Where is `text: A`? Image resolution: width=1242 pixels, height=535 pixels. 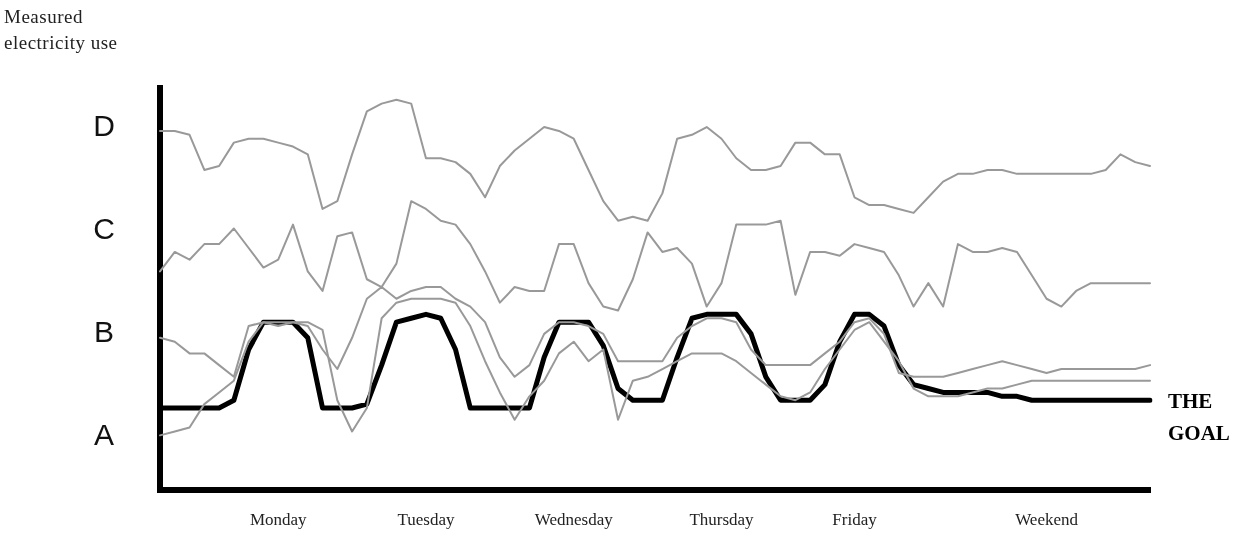
text: A is located at coordinates (104, 435).